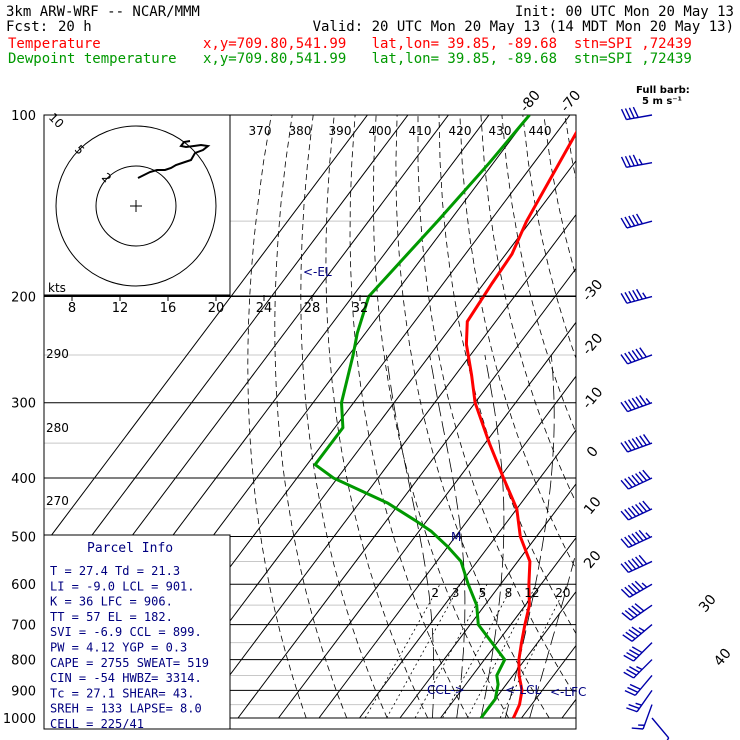  Describe the element at coordinates (103, 12) in the screenshot. I see `model-title: 3km ARW-WRF -- NCAR/MMM` at that location.